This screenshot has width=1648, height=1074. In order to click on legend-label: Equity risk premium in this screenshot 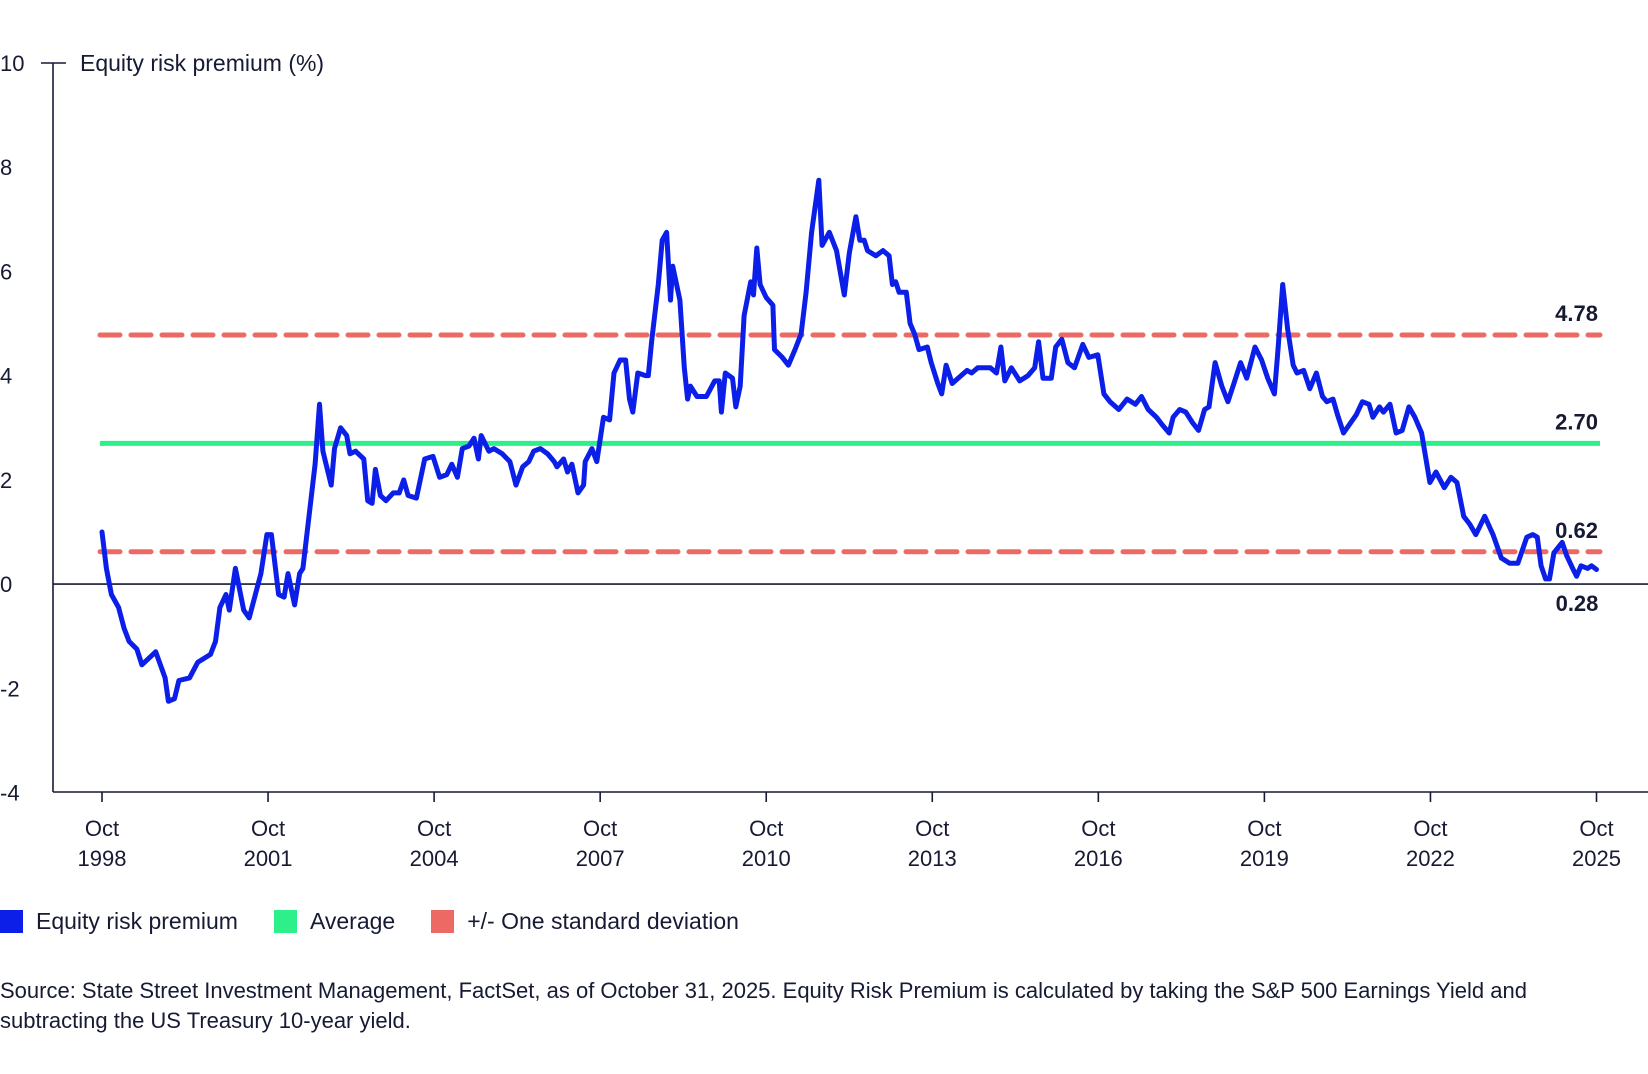, I will do `click(137, 921)`.